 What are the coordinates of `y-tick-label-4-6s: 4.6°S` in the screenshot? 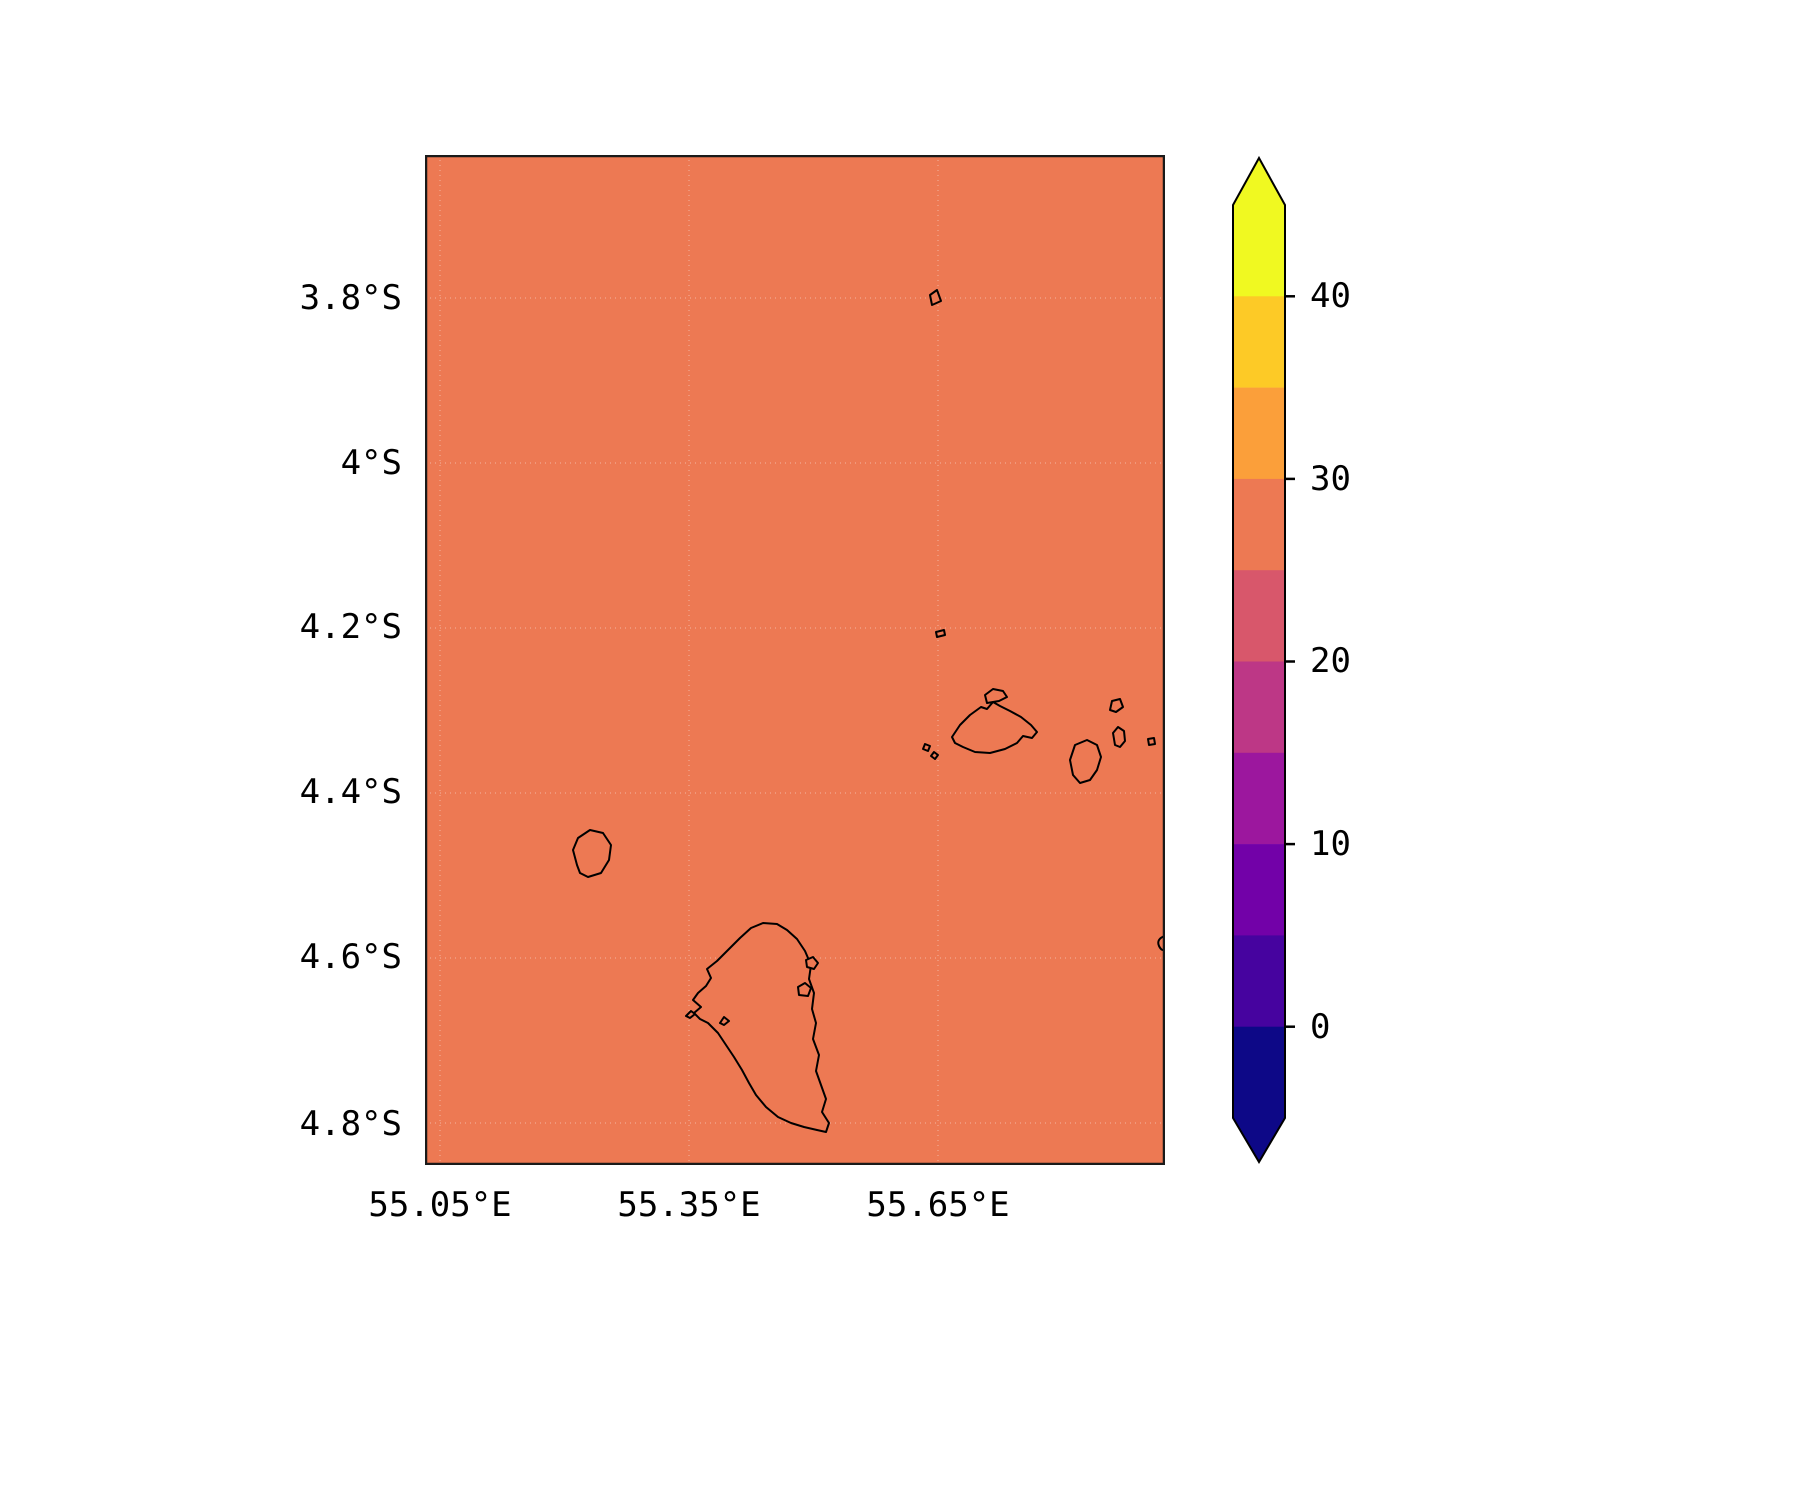 It's located at (350, 957).